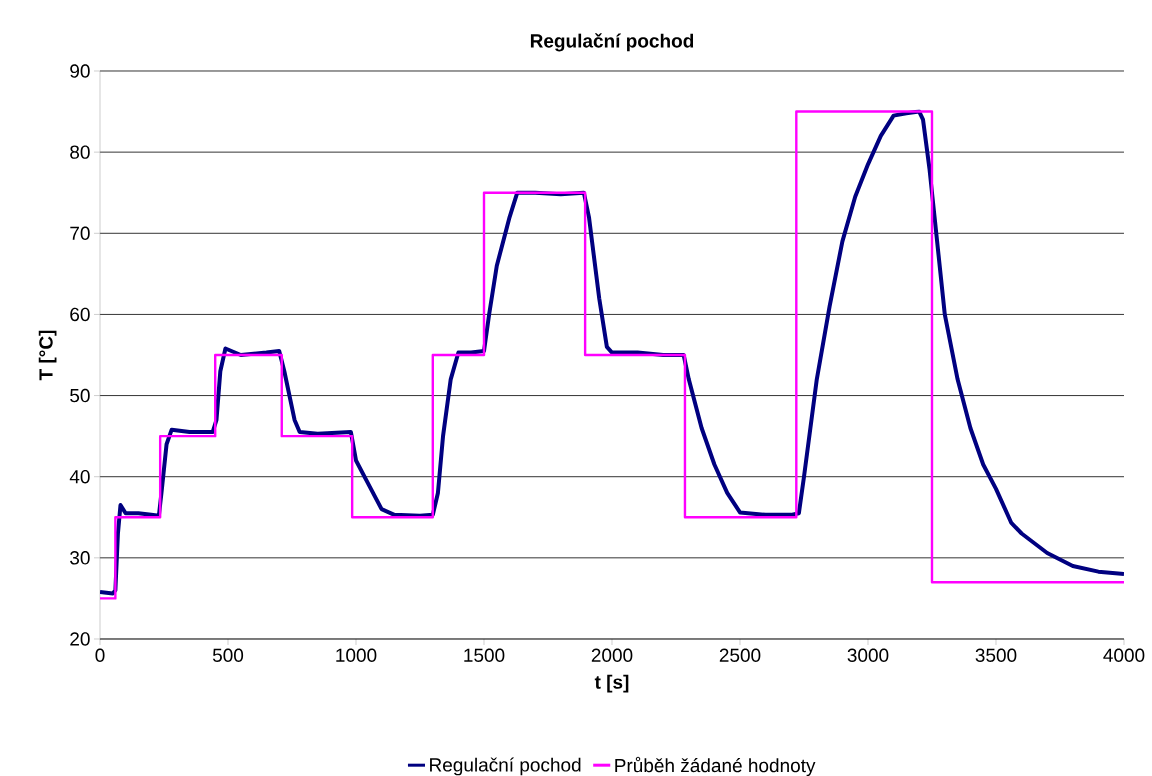  I want to click on x-tick-label: 3000, so click(868, 655).